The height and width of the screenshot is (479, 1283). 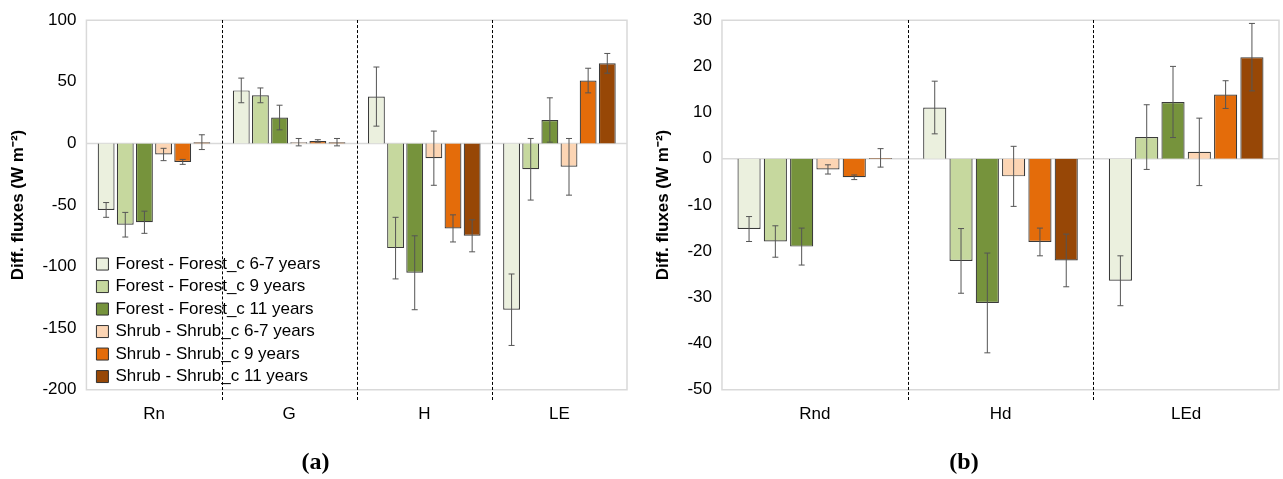 What do you see at coordinates (218, 263) in the screenshot?
I see `legend-label: Forest - Forest_c 6-7 years` at bounding box center [218, 263].